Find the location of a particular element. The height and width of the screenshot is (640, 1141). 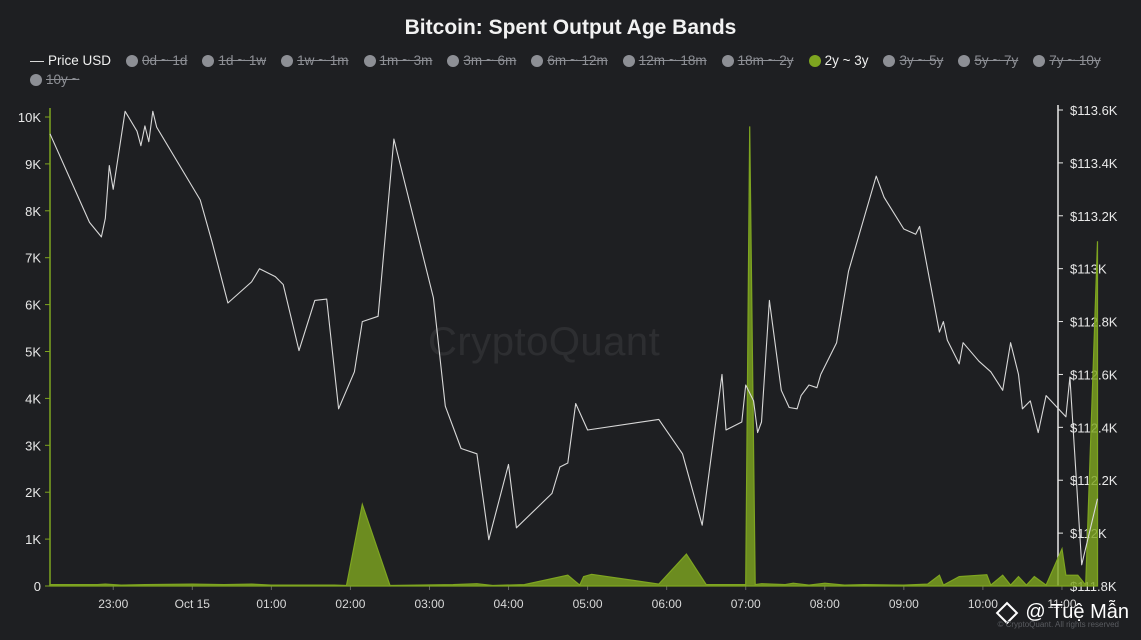

legend-item-10y: 10y ~ is located at coordinates (54, 80).